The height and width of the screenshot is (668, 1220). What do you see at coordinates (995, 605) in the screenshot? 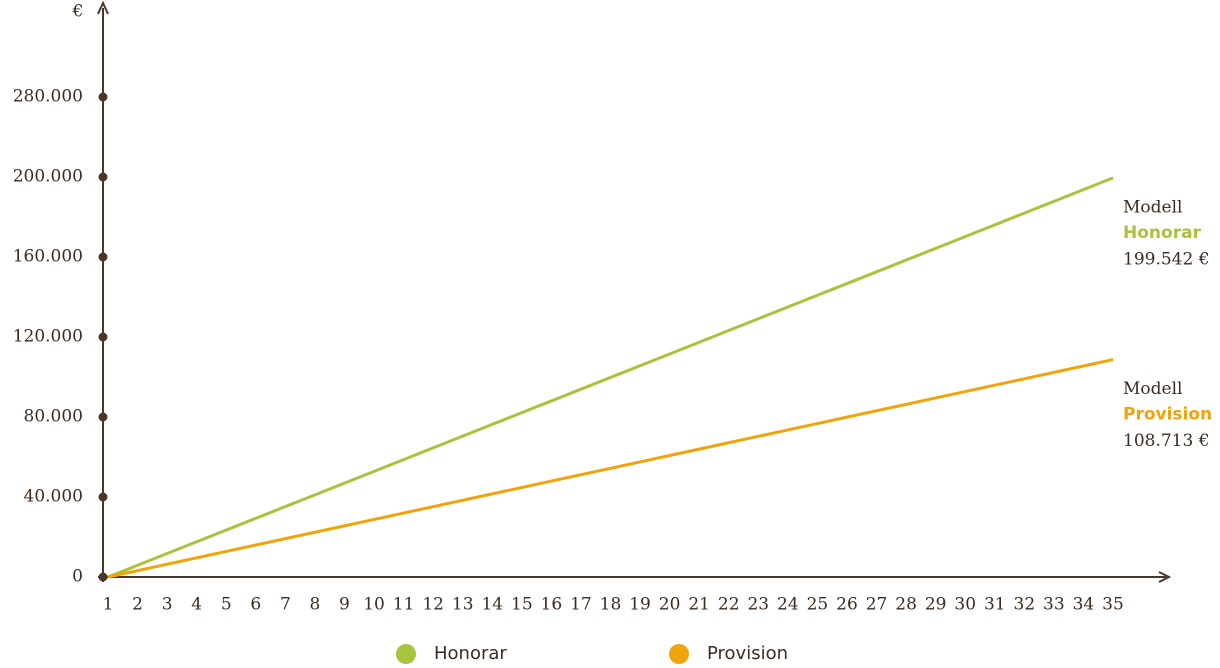
I see `x-tick-label: 31` at bounding box center [995, 605].